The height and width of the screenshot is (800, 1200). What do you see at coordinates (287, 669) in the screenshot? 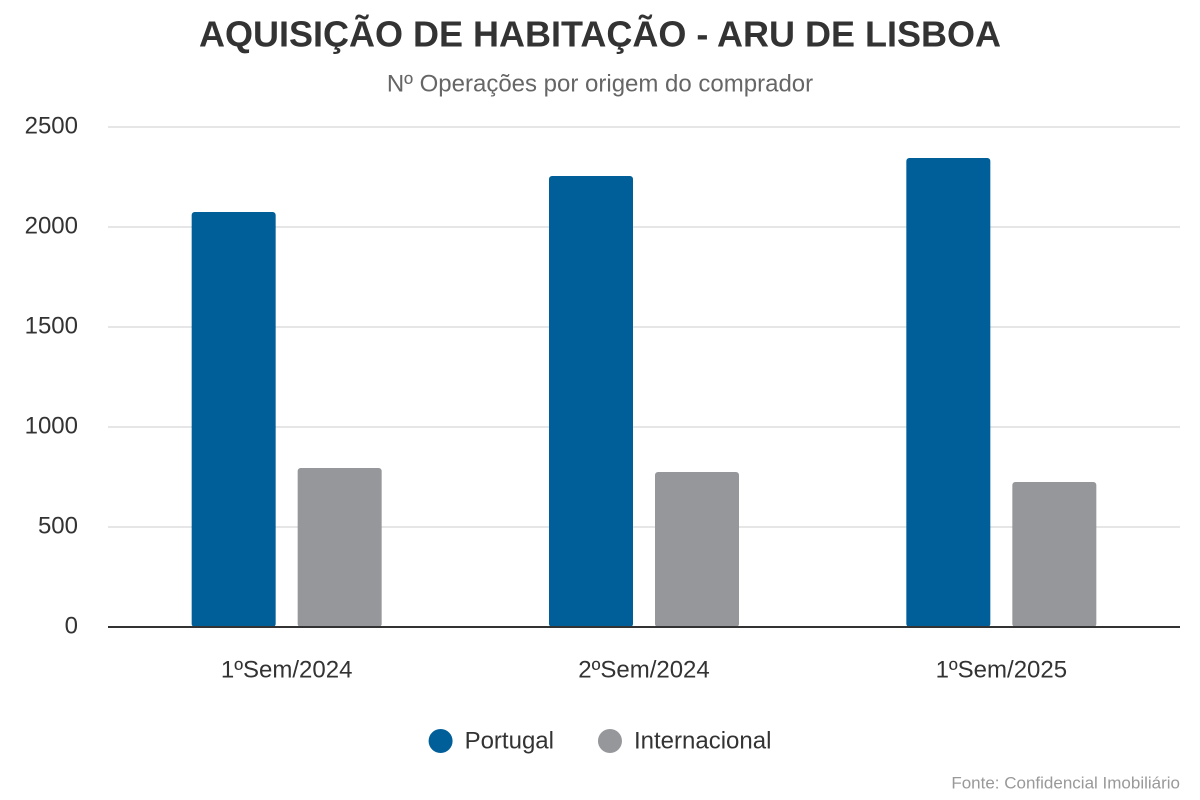
I see `x-tick-label: 1ºSem/2024` at bounding box center [287, 669].